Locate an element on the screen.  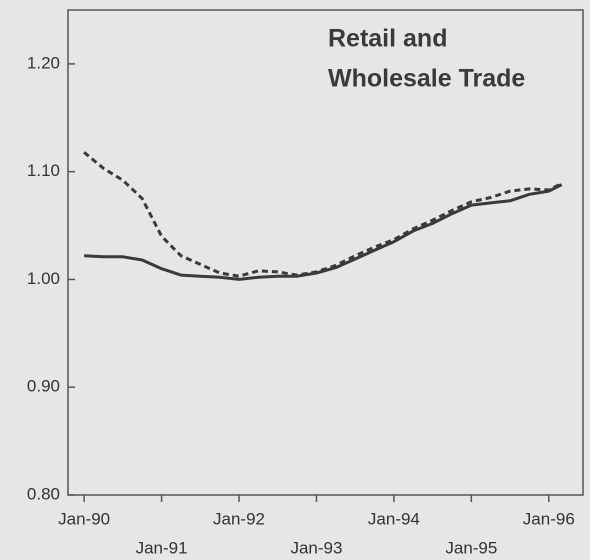
y-tick-label: 1.10 is located at coordinates (43, 170).